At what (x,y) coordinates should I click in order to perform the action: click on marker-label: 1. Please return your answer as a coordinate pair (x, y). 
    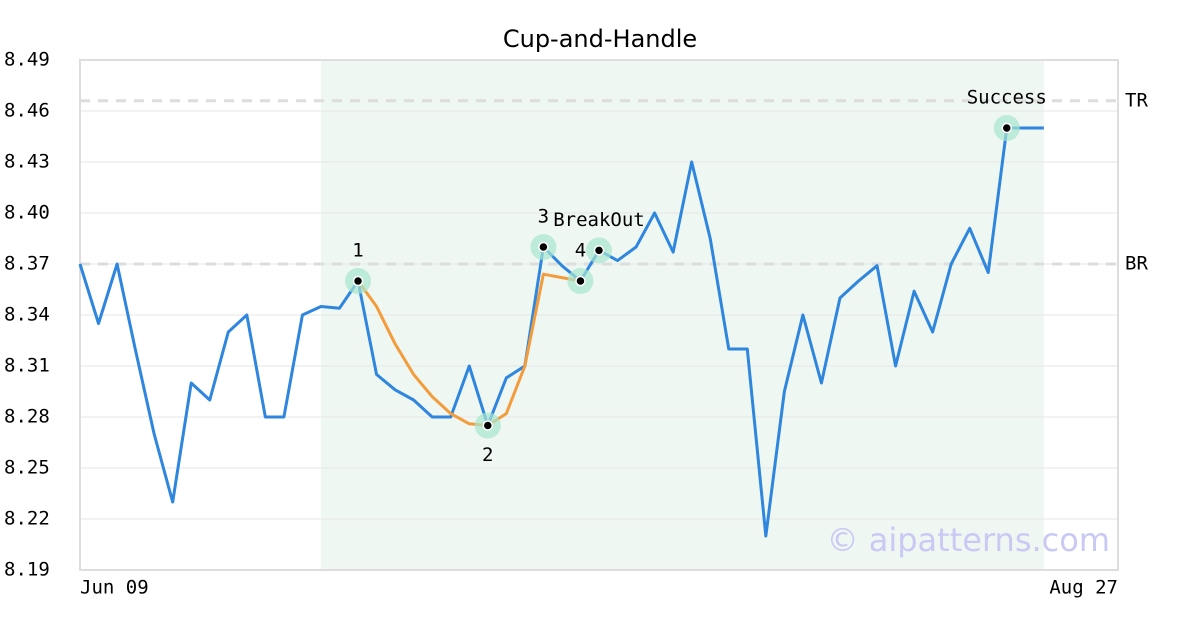
    Looking at the image, I should click on (357, 251).